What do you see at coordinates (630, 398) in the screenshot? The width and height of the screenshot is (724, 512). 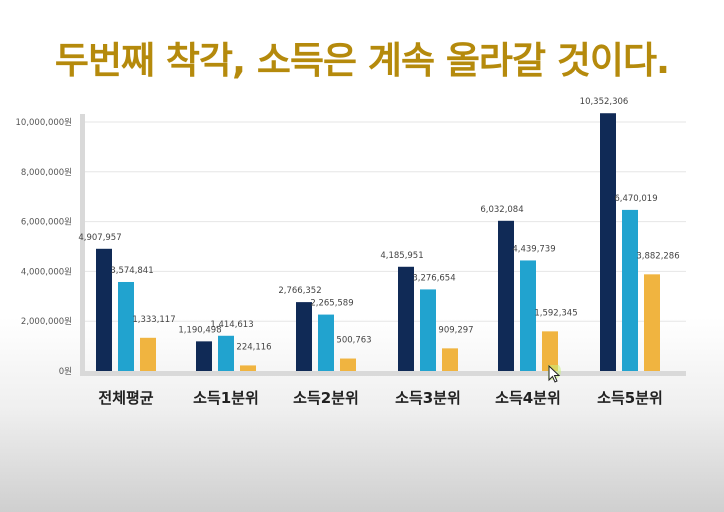 I see `category-label: 소득5분위` at bounding box center [630, 398].